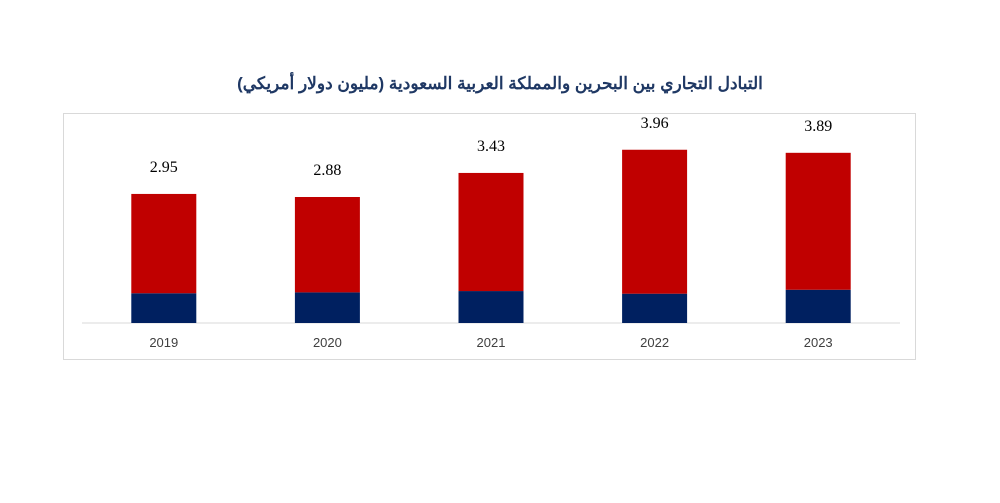 The width and height of the screenshot is (1000, 503). Describe the element at coordinates (655, 123) in the screenshot. I see `data-label-2022: 3.96` at that location.